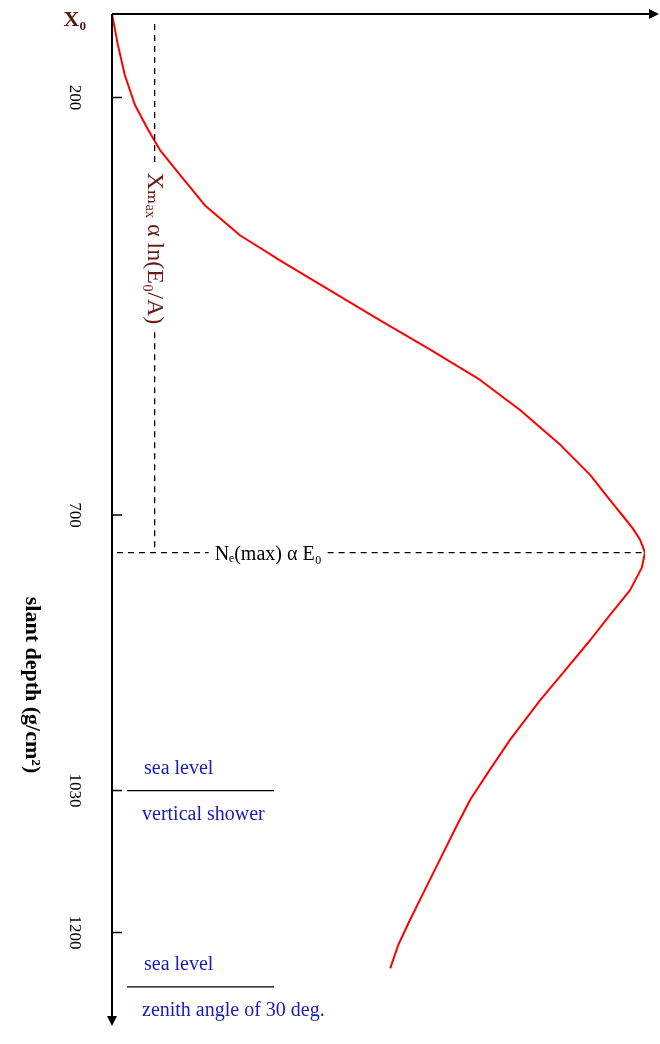 The image size is (660, 1044). What do you see at coordinates (75, 790) in the screenshot?
I see `y-tick-label: 1030` at bounding box center [75, 790].